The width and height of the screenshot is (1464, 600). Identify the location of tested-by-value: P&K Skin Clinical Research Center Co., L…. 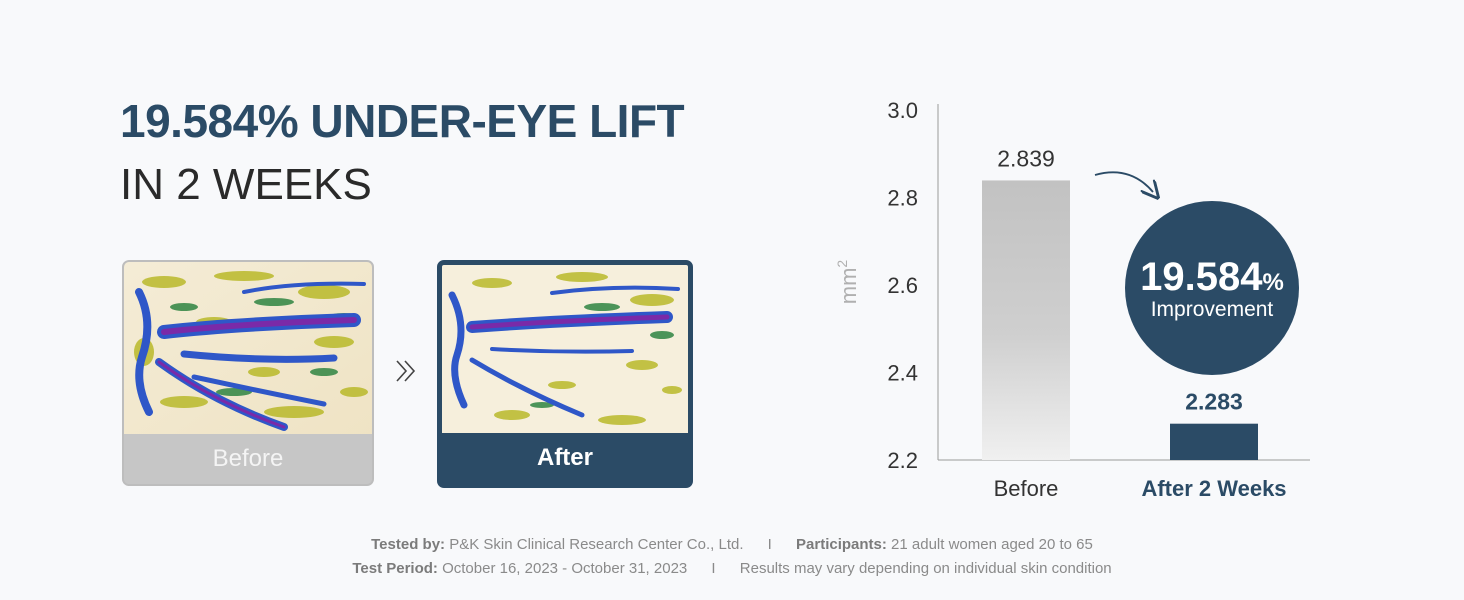
(596, 544).